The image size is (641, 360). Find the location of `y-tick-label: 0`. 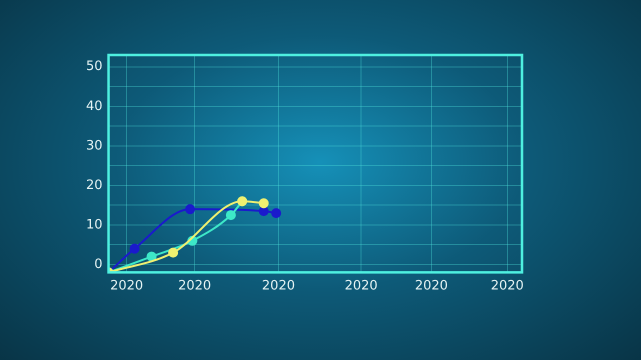

y-tick-label: 0 is located at coordinates (98, 264).